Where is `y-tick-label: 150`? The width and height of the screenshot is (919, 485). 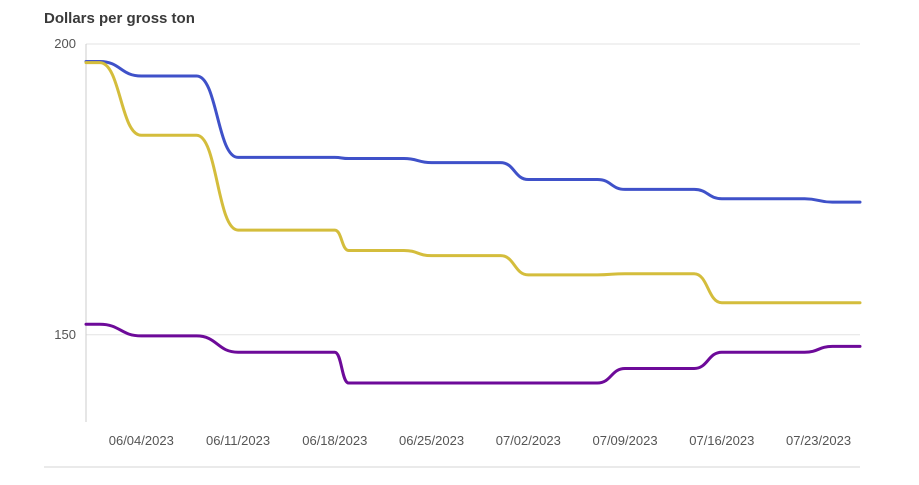 y-tick-label: 150 is located at coordinates (65, 334).